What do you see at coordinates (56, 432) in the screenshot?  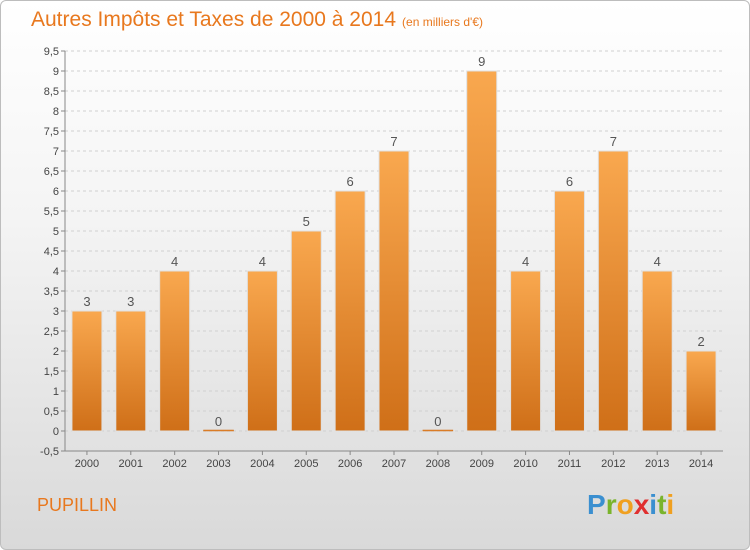 I see `y-tick-label: 0` at bounding box center [56, 432].